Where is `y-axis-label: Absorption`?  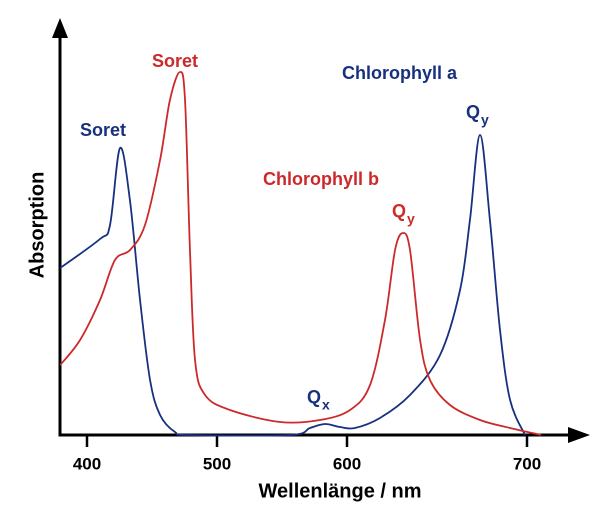 y-axis-label: Absorption is located at coordinates (37, 225).